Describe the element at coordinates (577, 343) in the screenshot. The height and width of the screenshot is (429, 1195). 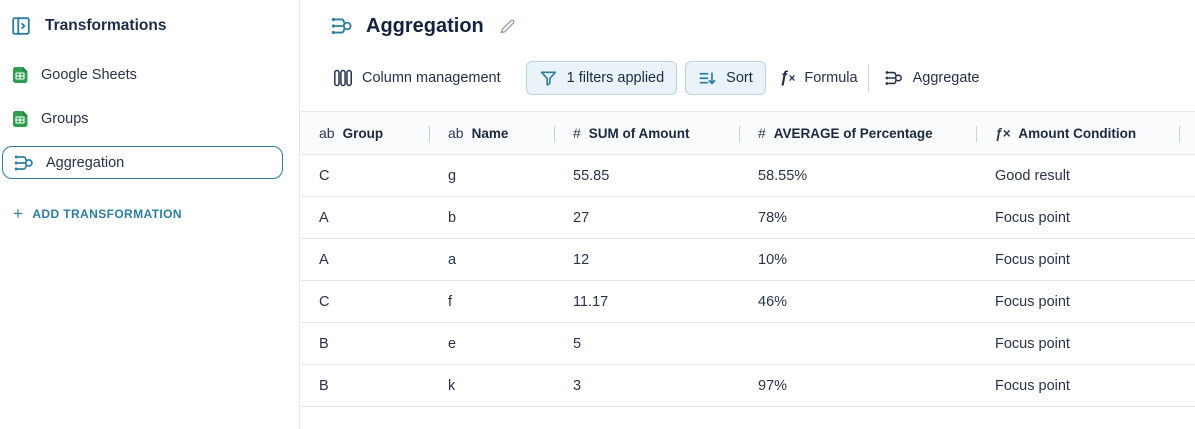
I see `table-cell: 5` at that location.